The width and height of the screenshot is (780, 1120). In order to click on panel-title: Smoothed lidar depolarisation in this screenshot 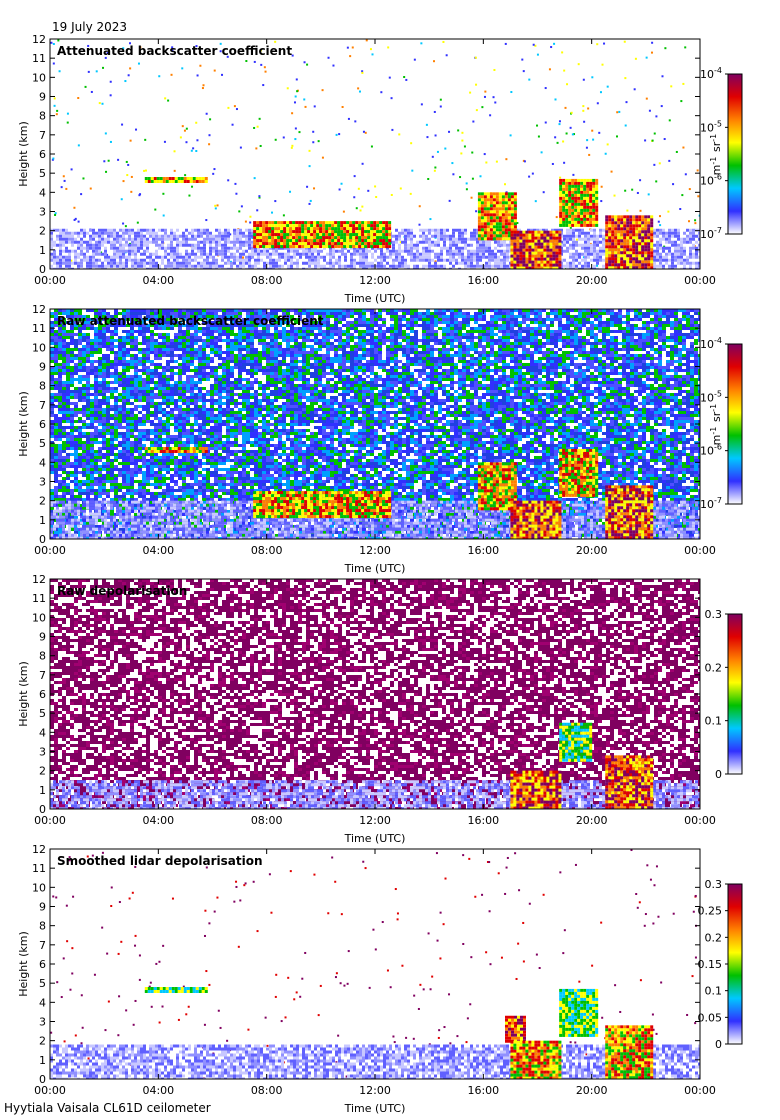, I will do `click(160, 861)`.